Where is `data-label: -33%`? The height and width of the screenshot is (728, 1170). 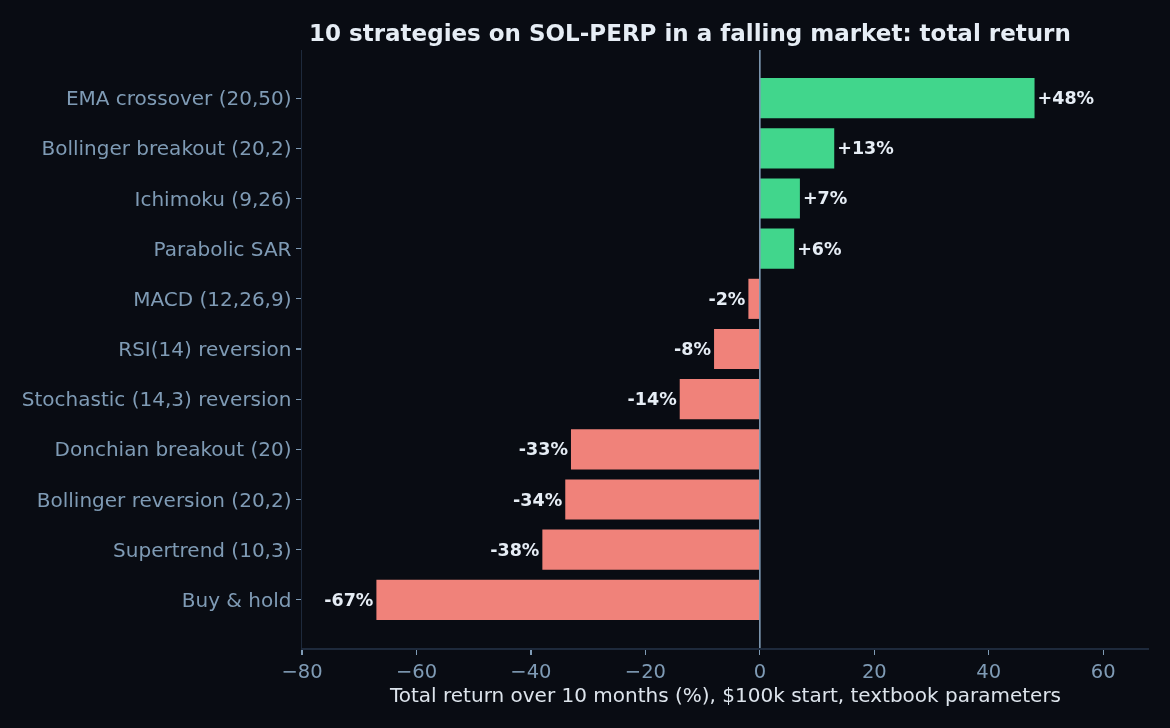 data-label: -33% is located at coordinates (543, 449).